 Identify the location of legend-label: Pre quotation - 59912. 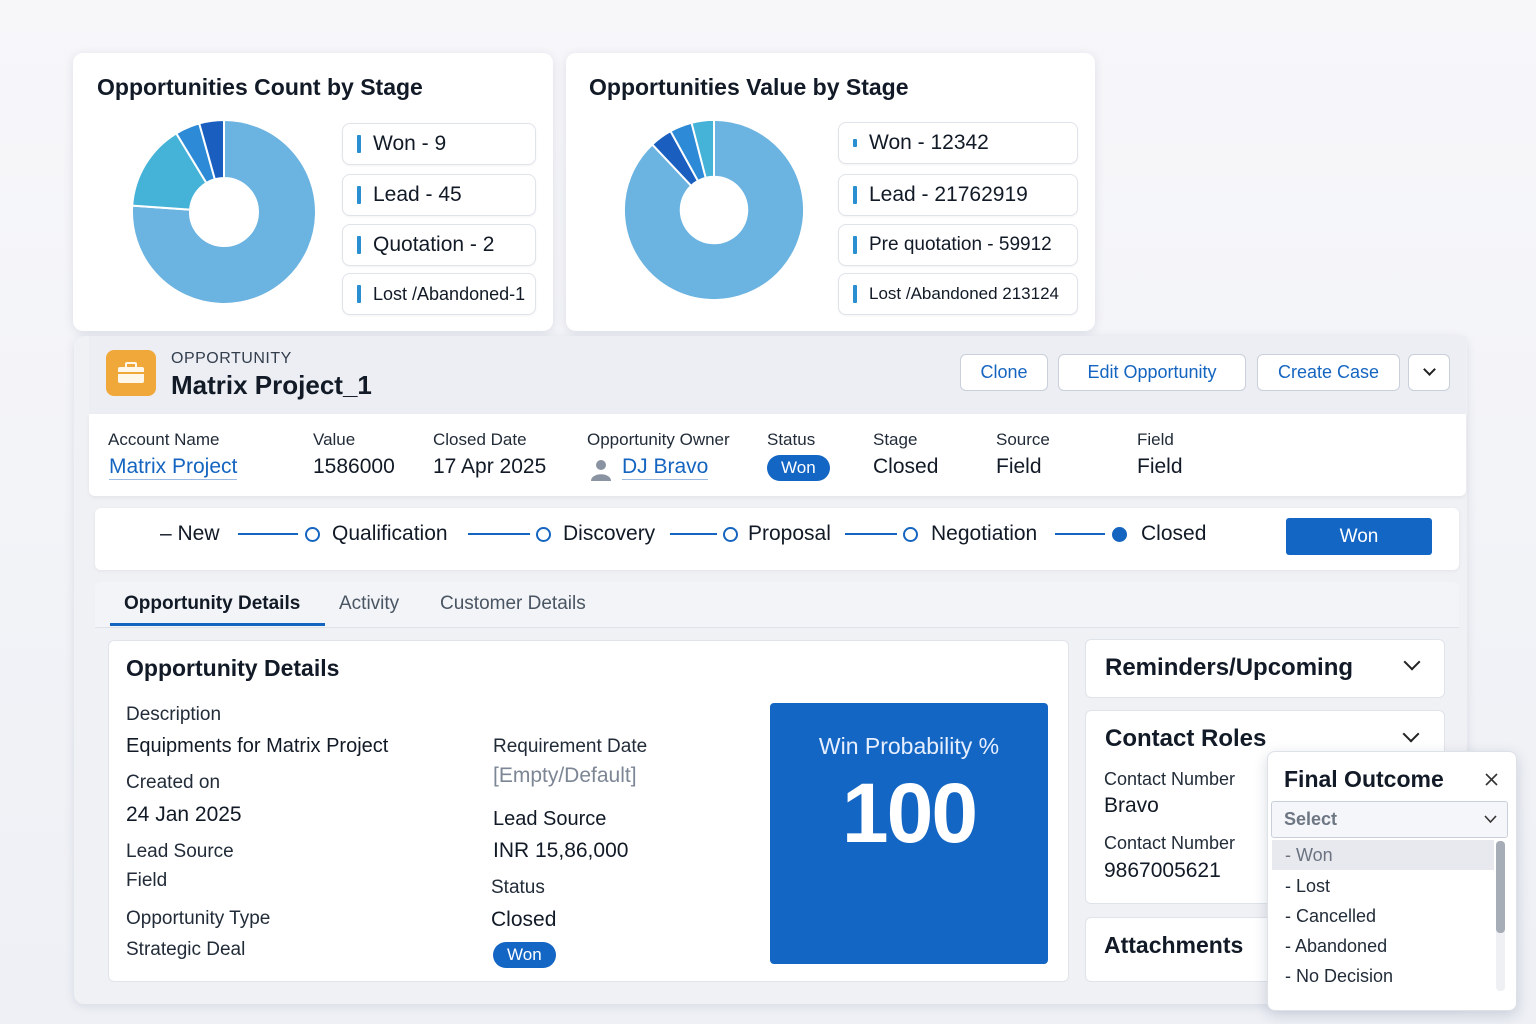
(960, 244).